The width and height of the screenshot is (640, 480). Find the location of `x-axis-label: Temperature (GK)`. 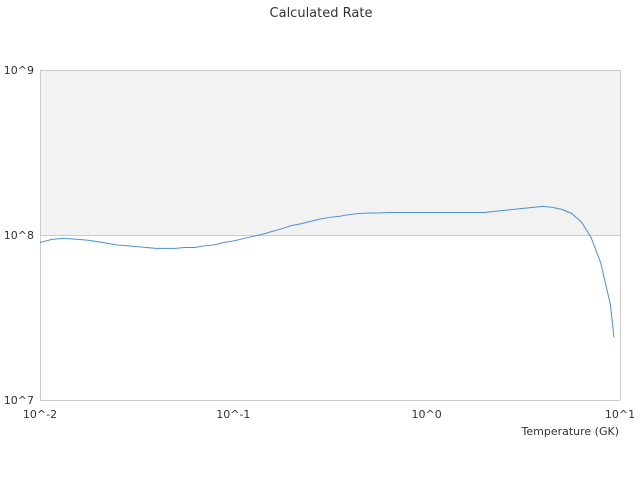

x-axis-label: Temperature (GK) is located at coordinates (570, 431).